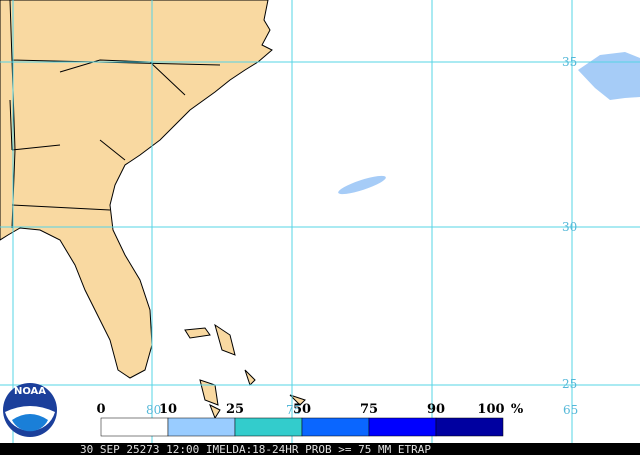  I want to click on legend: 0 10 25 50 75 90 100%, so click(310, 419).